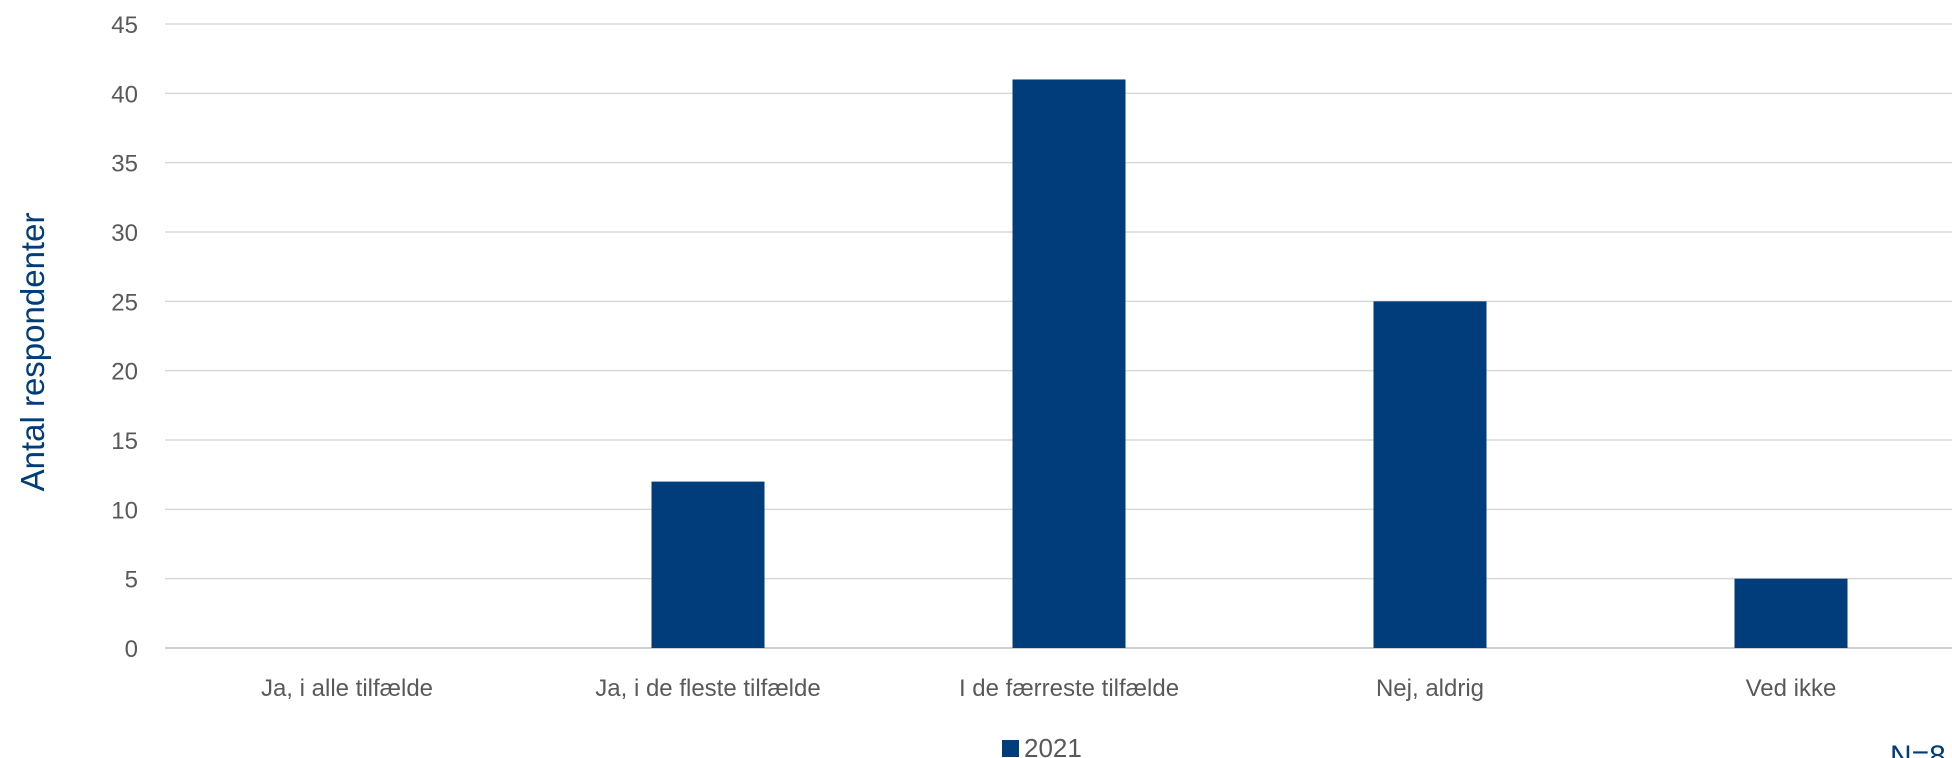 Image resolution: width=1952 pixels, height=758 pixels. What do you see at coordinates (124, 372) in the screenshot?
I see `y-tick-label: 20` at bounding box center [124, 372].